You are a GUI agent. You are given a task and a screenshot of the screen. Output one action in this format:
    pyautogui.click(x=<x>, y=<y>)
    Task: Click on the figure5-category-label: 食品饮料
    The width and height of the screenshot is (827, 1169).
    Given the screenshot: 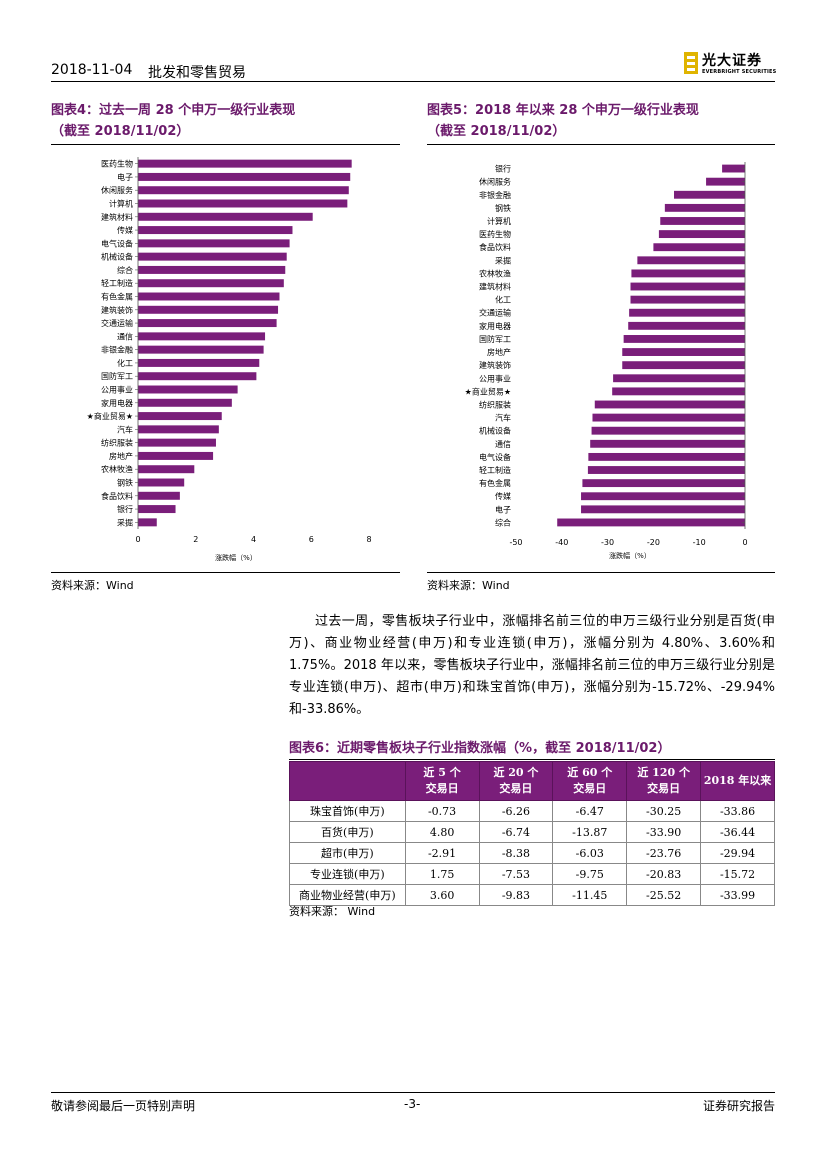 What is the action you would take?
    pyautogui.click(x=495, y=247)
    